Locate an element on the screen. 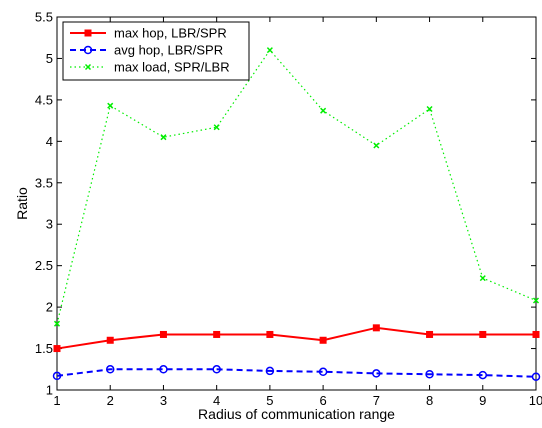 The width and height of the screenshot is (542, 428). x-tick-label: 5 is located at coordinates (269, 400).